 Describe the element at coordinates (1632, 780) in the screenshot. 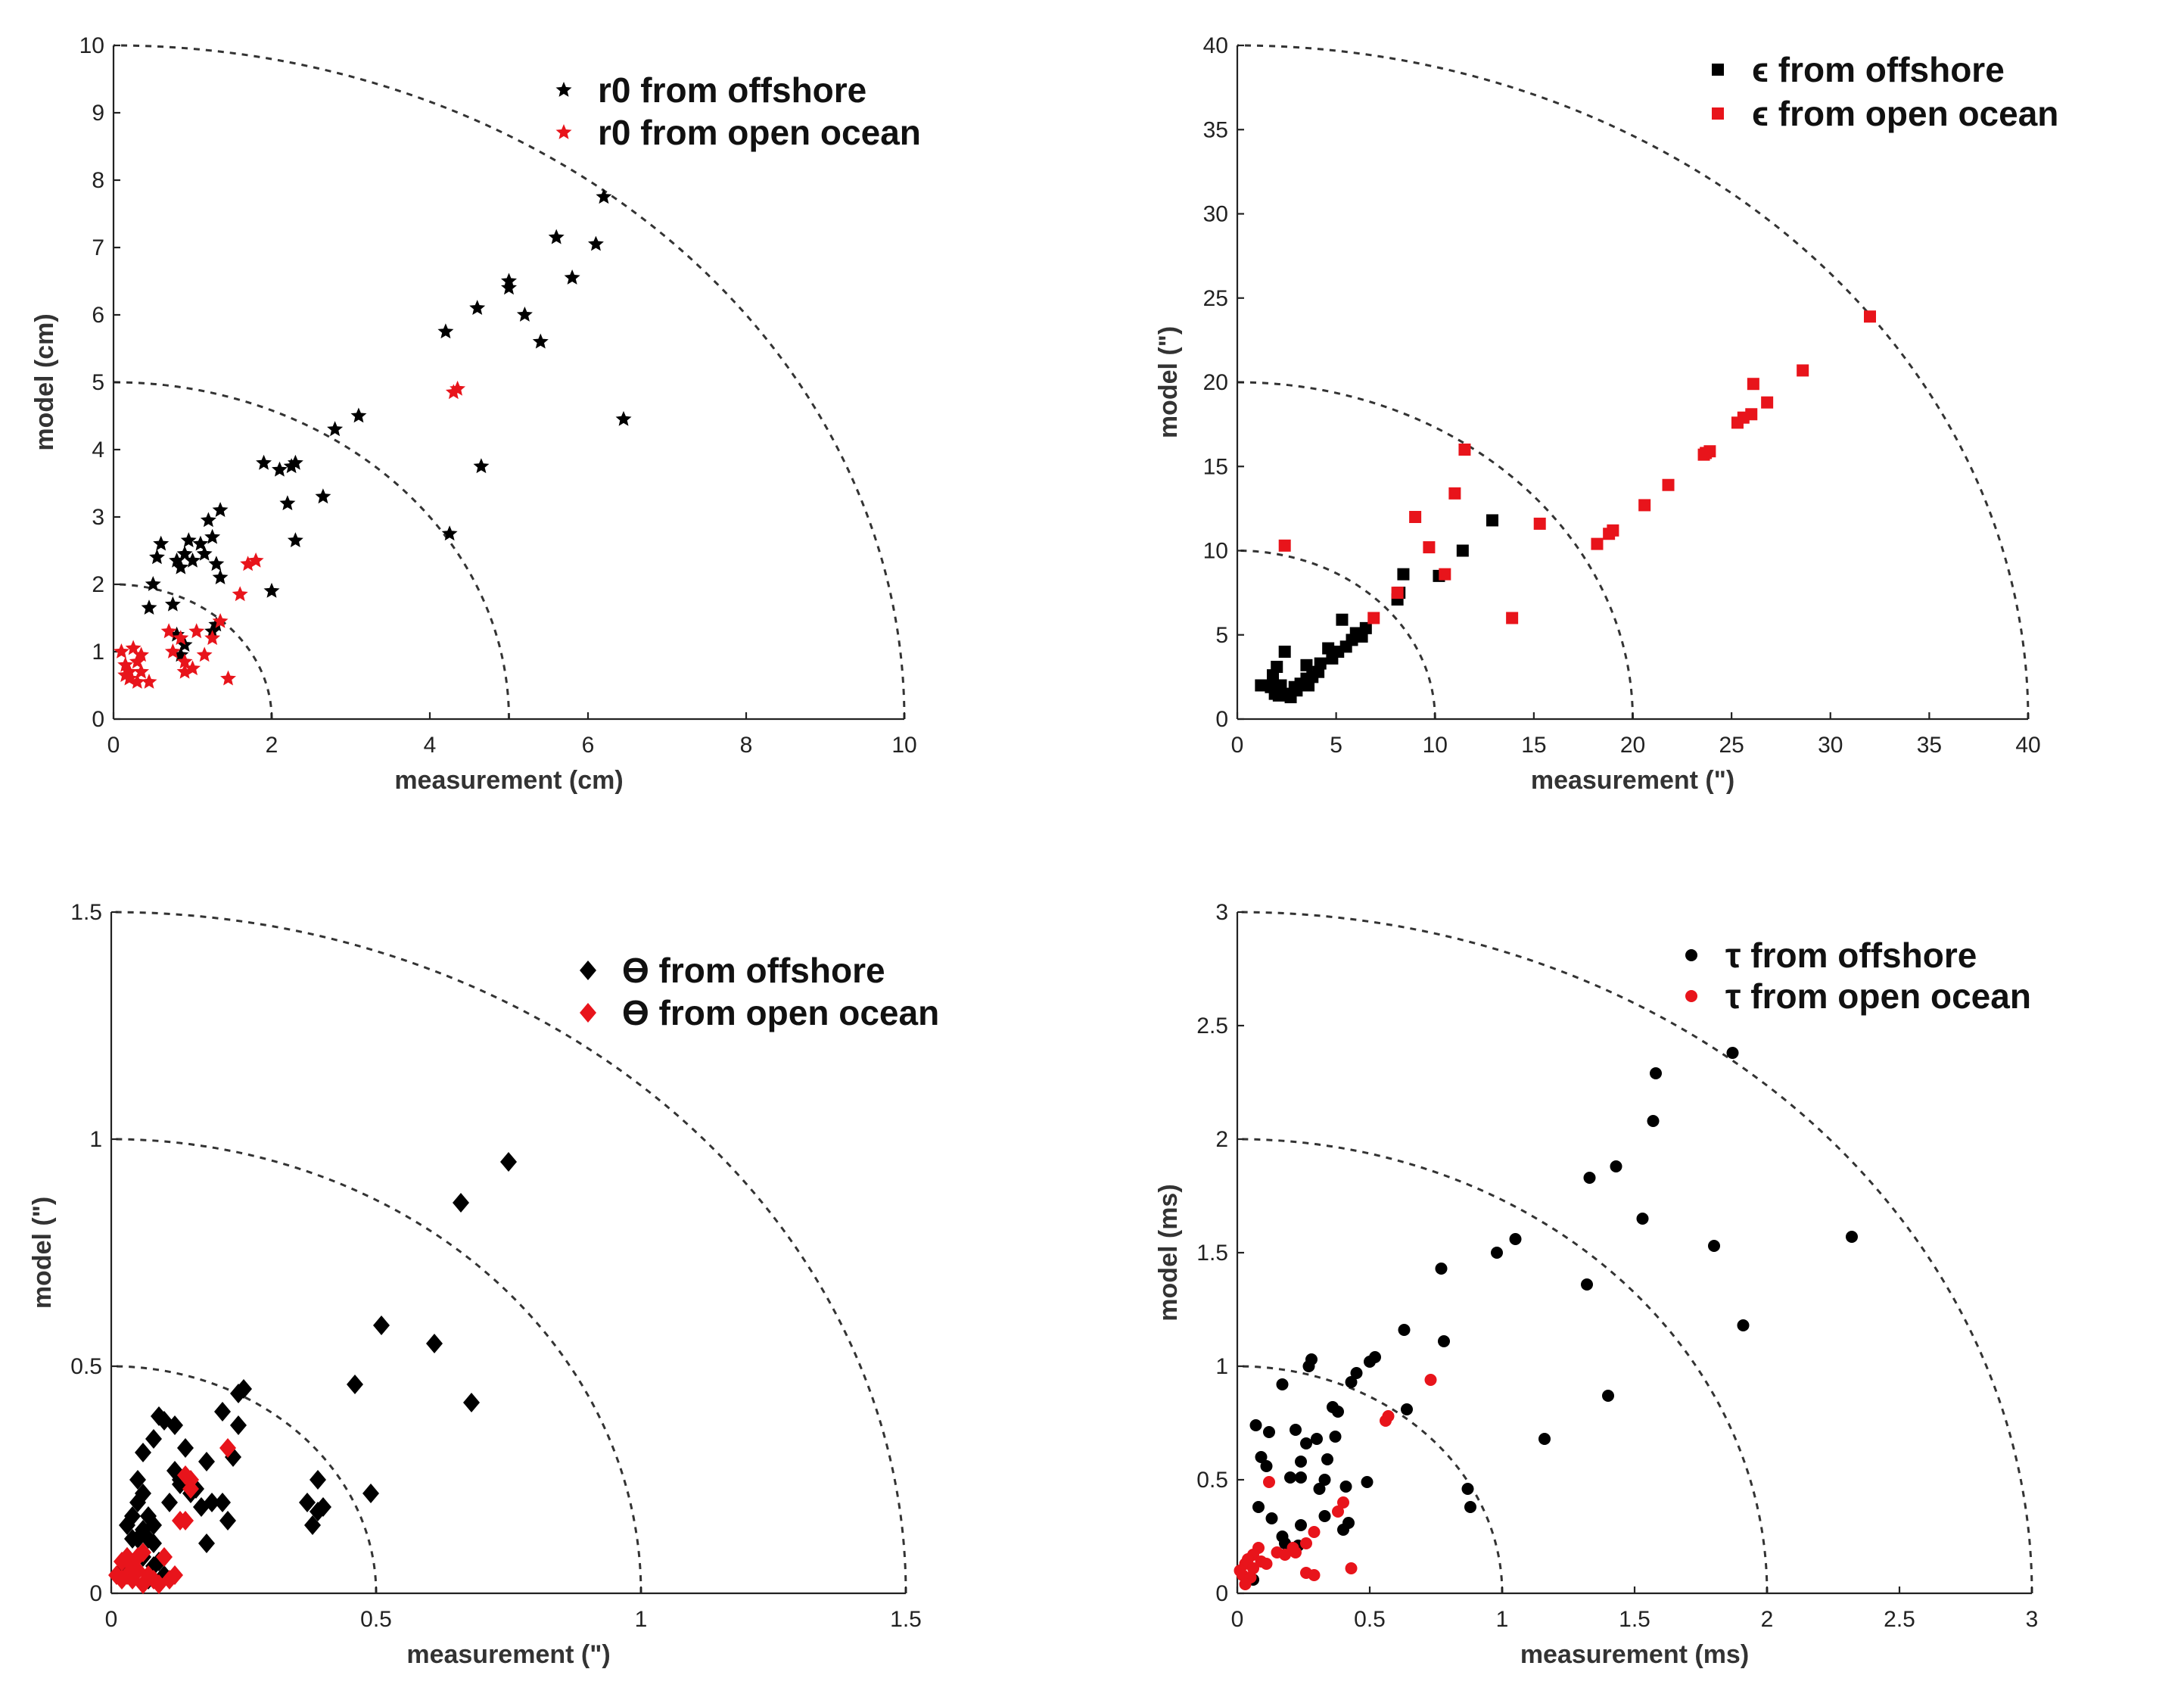

I see `x-axis-label: measurement (")` at that location.